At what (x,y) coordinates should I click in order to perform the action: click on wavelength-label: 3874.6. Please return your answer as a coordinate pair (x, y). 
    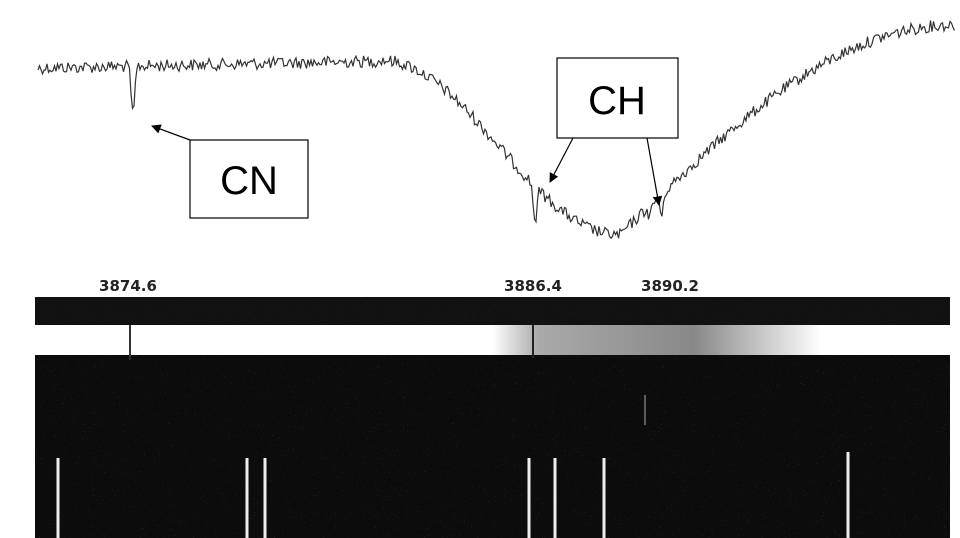
    Looking at the image, I should click on (128, 286).